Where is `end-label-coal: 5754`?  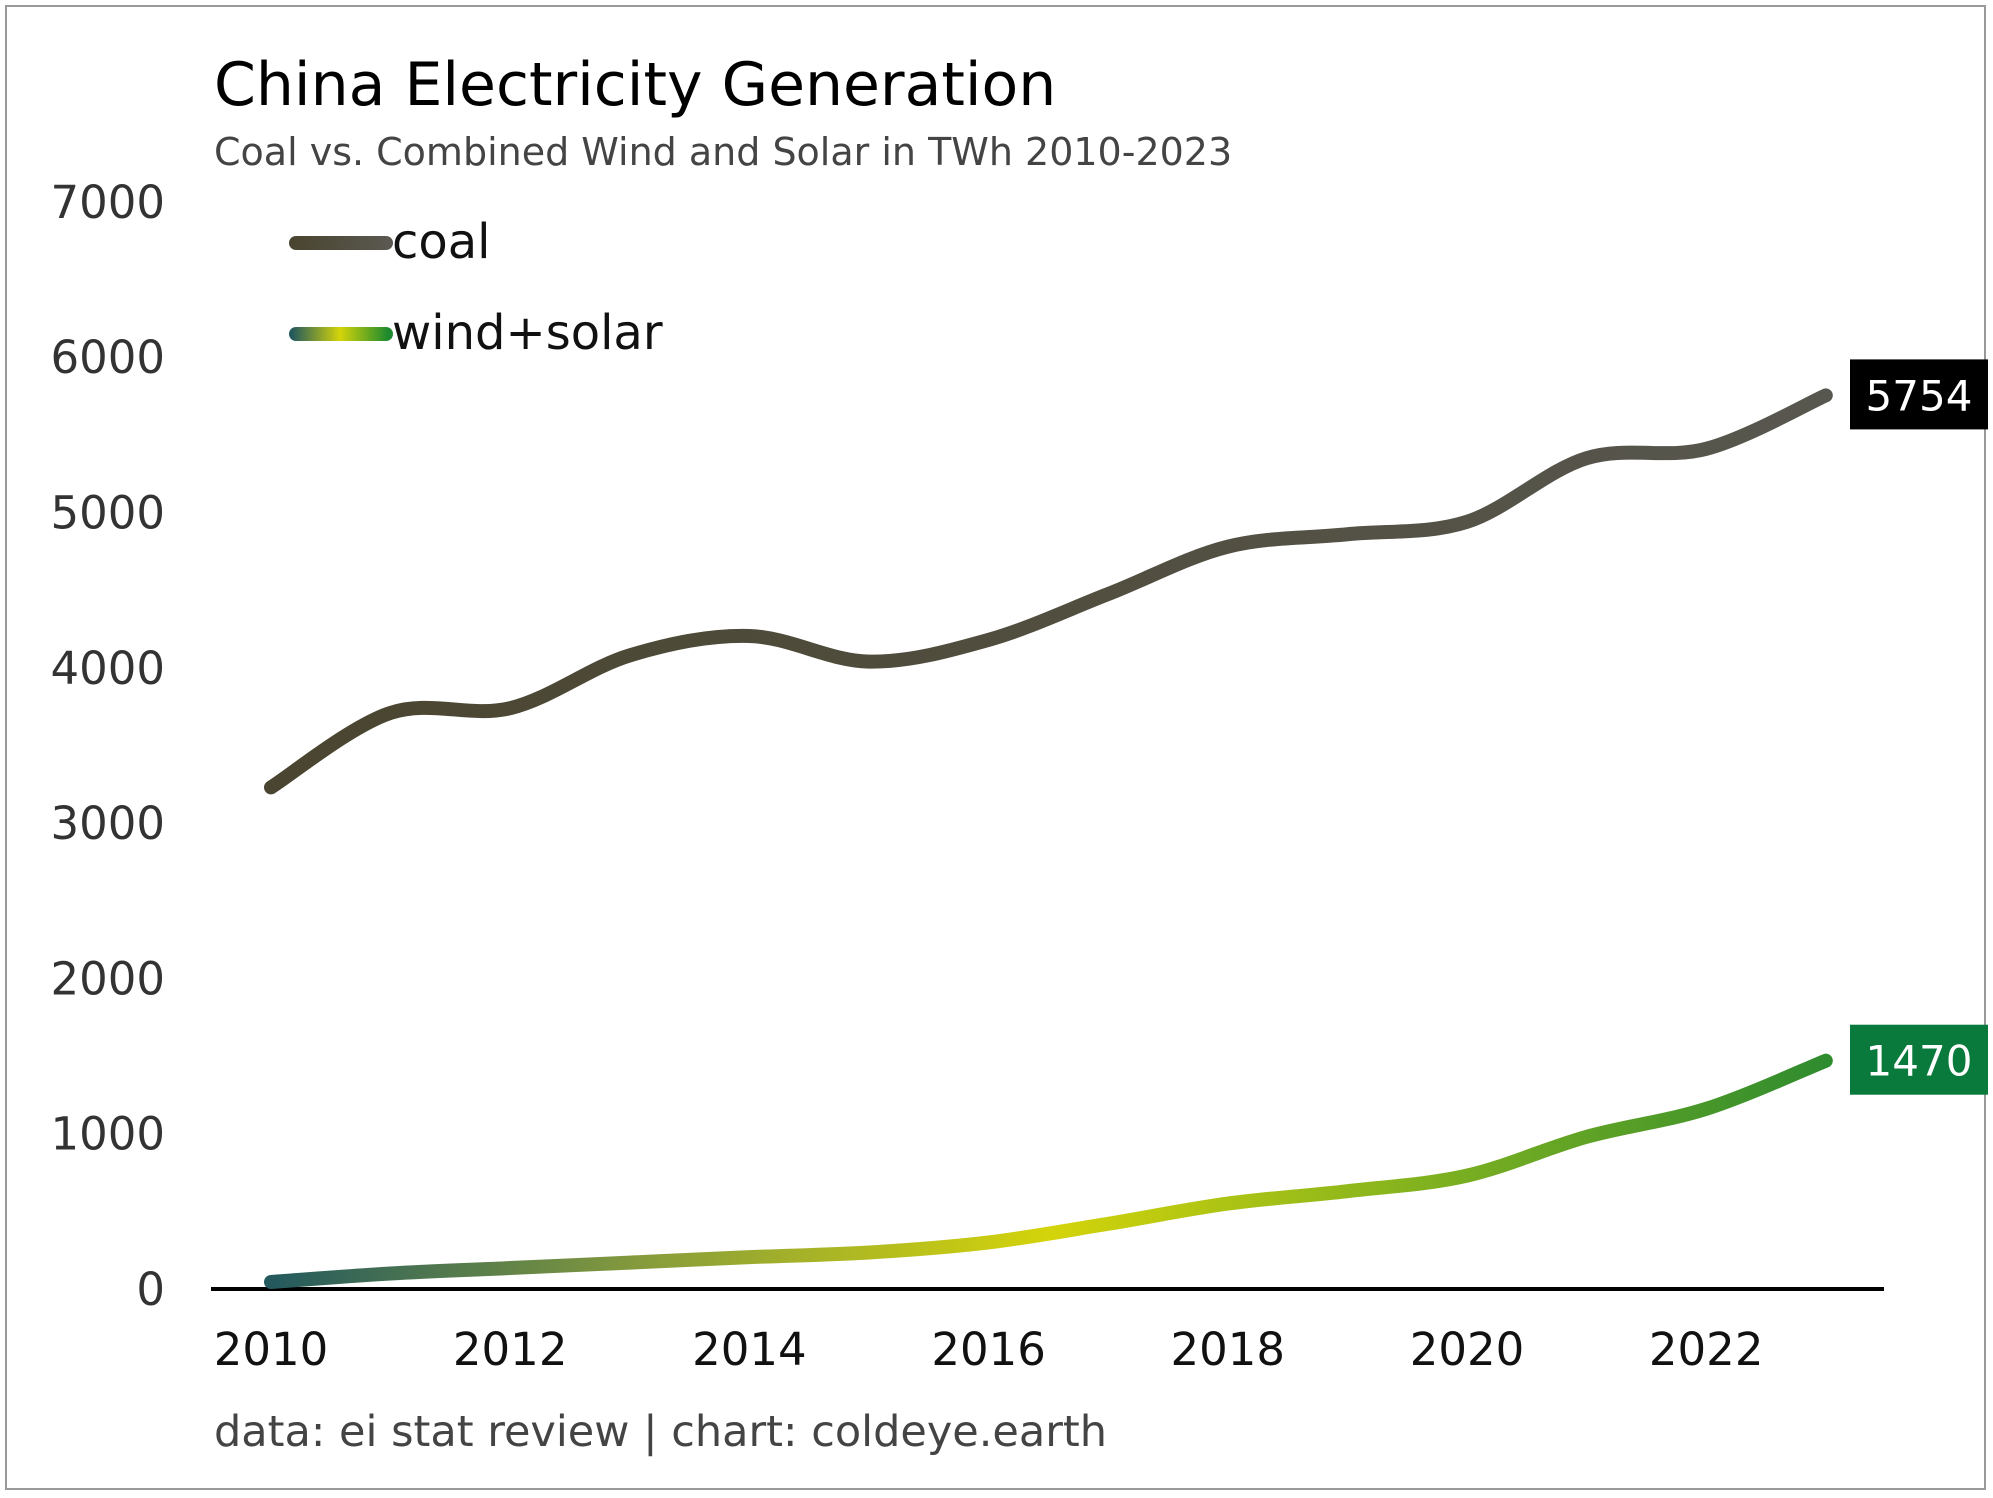 end-label-coal: 5754 is located at coordinates (1919, 394).